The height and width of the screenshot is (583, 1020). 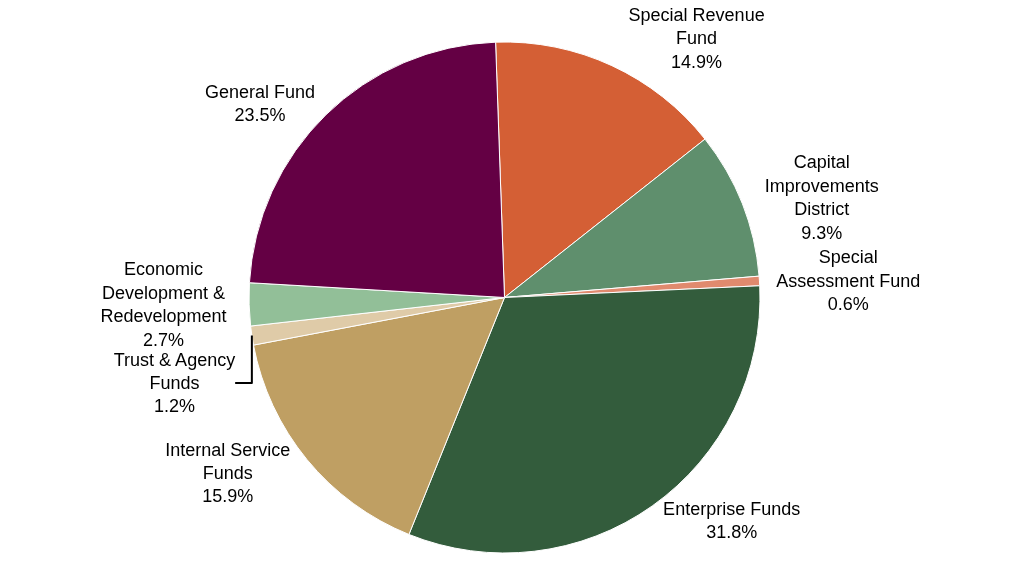 I want to click on data-label: 9.3%, so click(x=822, y=232).